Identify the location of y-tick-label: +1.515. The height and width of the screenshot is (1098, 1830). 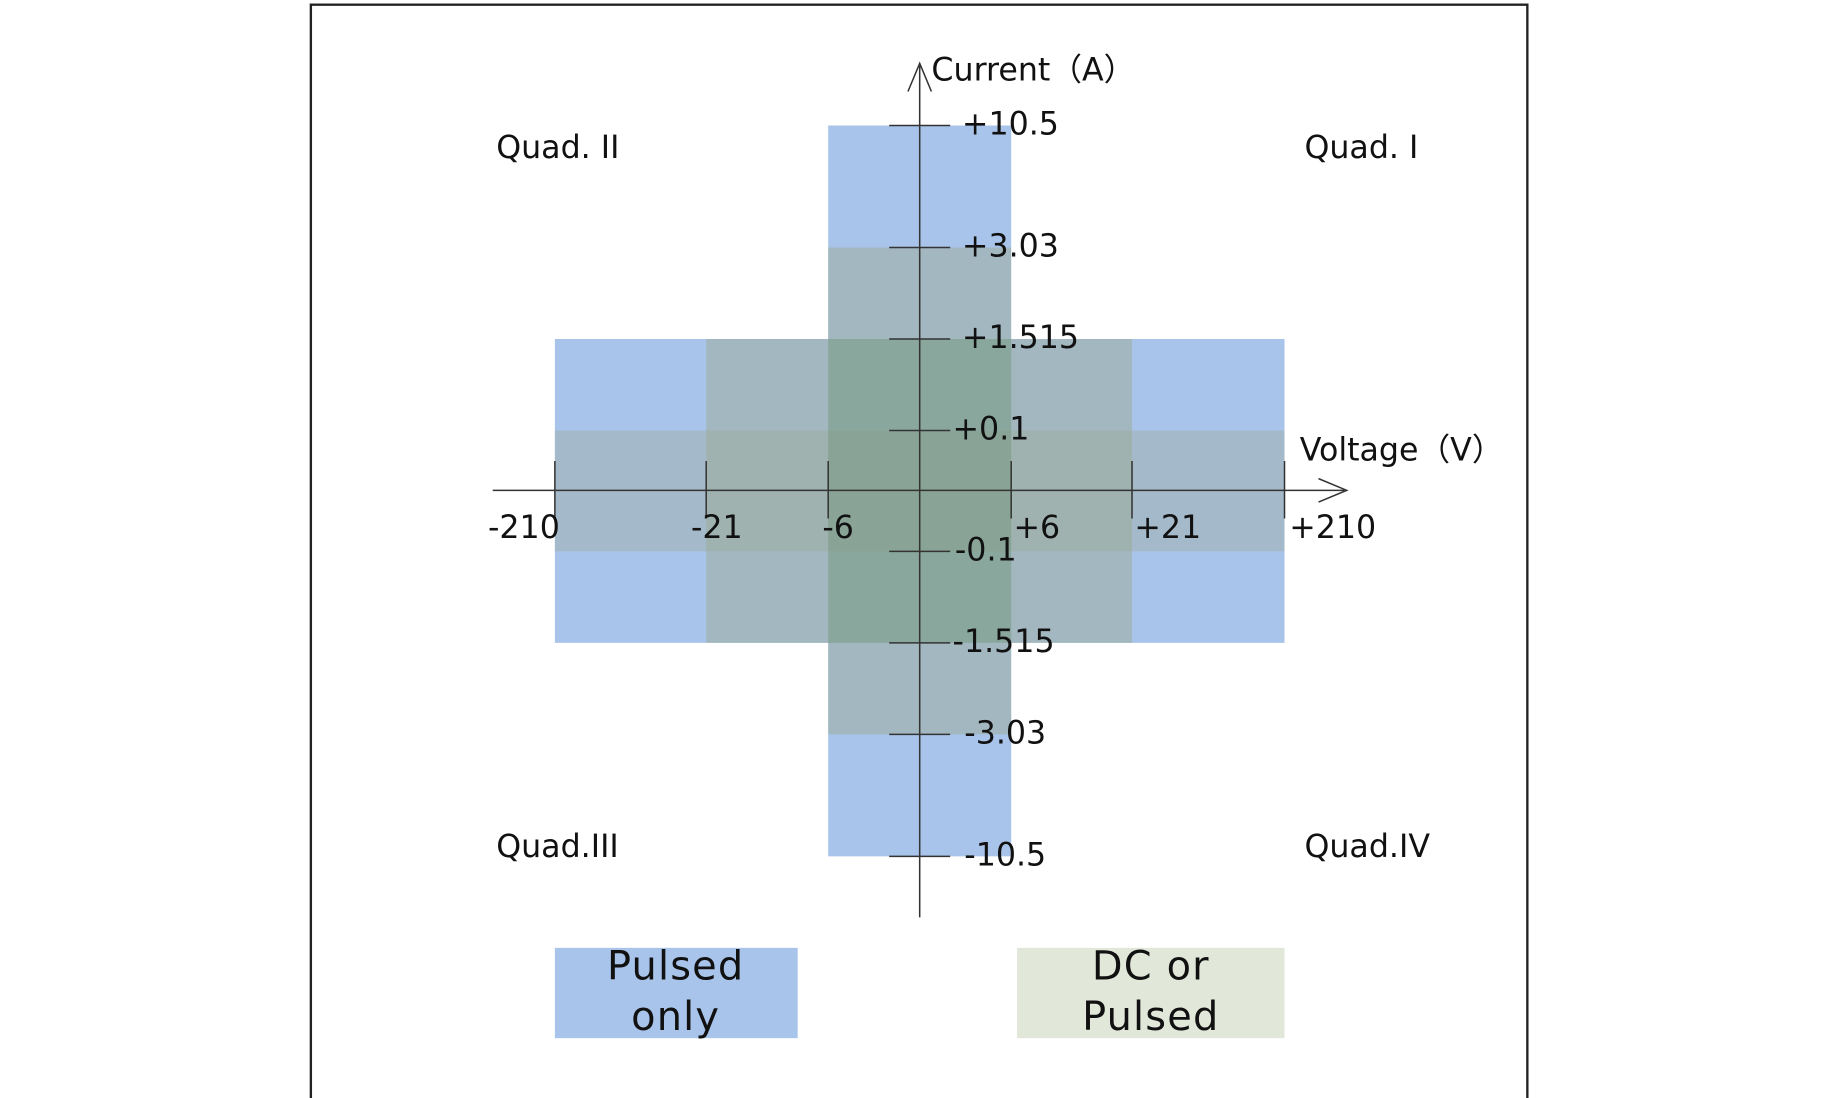
(1020, 338).